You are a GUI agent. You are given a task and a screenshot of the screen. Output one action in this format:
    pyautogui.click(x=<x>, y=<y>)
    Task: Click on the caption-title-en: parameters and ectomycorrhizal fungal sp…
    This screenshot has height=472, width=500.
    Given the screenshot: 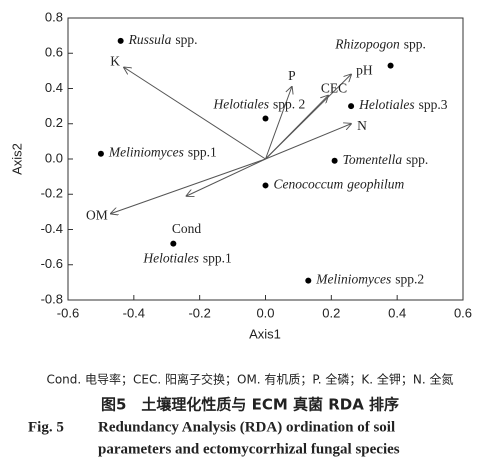 What is the action you would take?
    pyautogui.click(x=249, y=449)
    